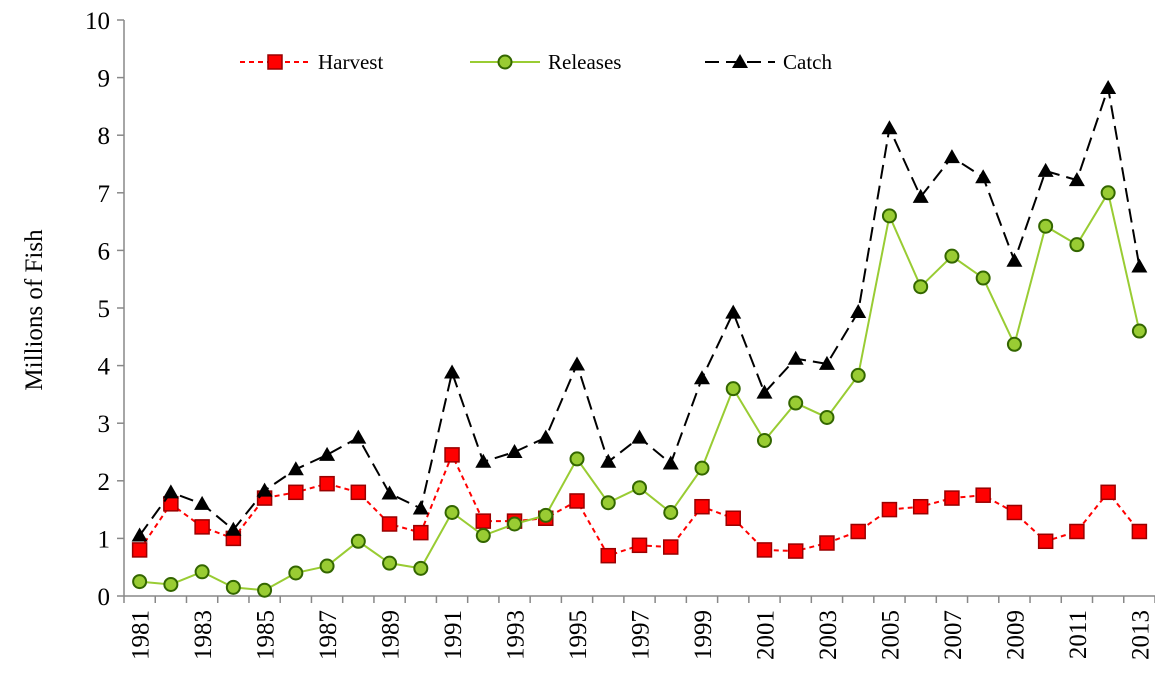 The height and width of the screenshot is (679, 1155). What do you see at coordinates (765, 635) in the screenshot?
I see `x-tick-label: 2001` at bounding box center [765, 635].